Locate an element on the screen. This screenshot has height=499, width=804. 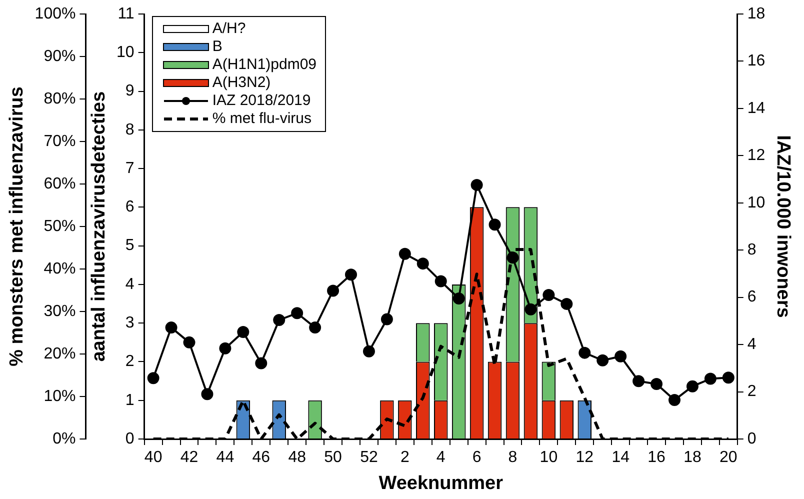
x-tick-label: 42 is located at coordinates (189, 457).